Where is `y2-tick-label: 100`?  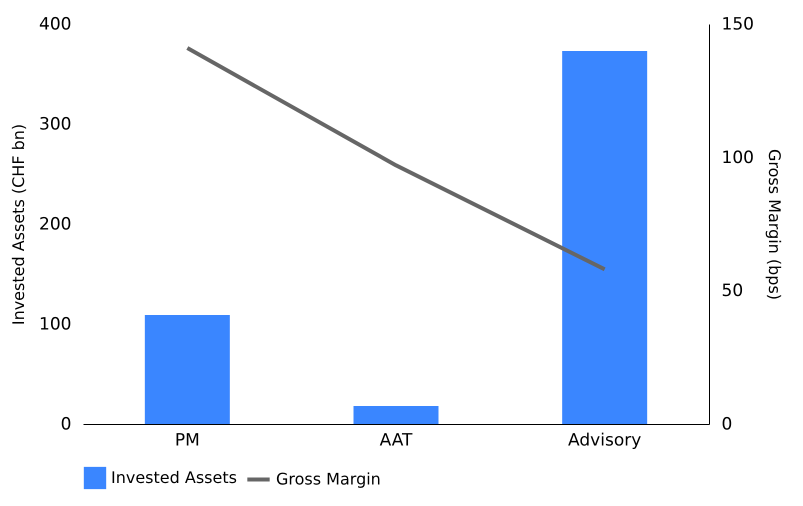
y2-tick-label: 100 is located at coordinates (738, 158).